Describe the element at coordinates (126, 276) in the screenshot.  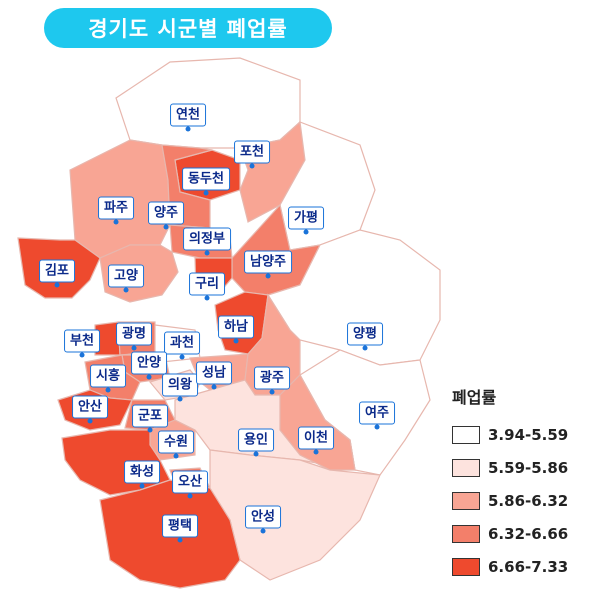
I see `region-label-고양: 고양` at that location.